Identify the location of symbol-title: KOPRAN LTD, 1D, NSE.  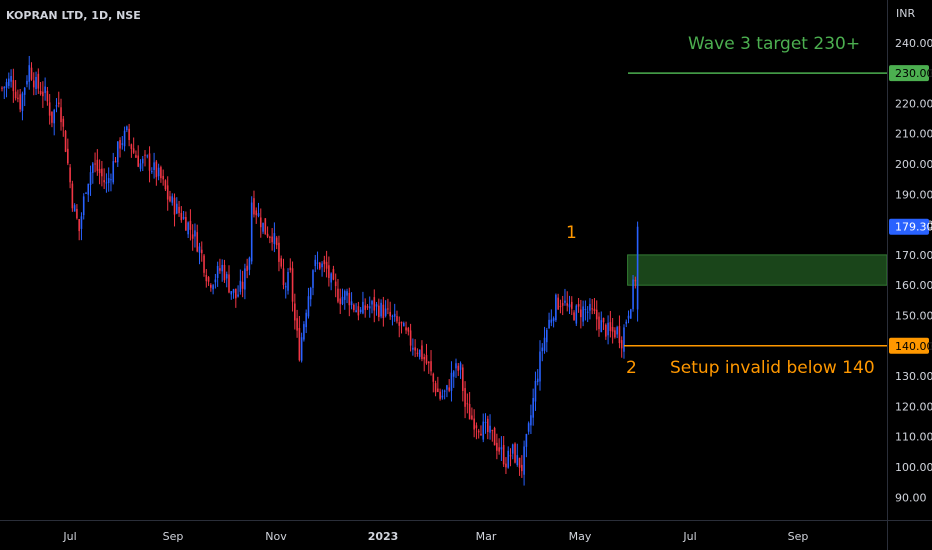
(73, 15).